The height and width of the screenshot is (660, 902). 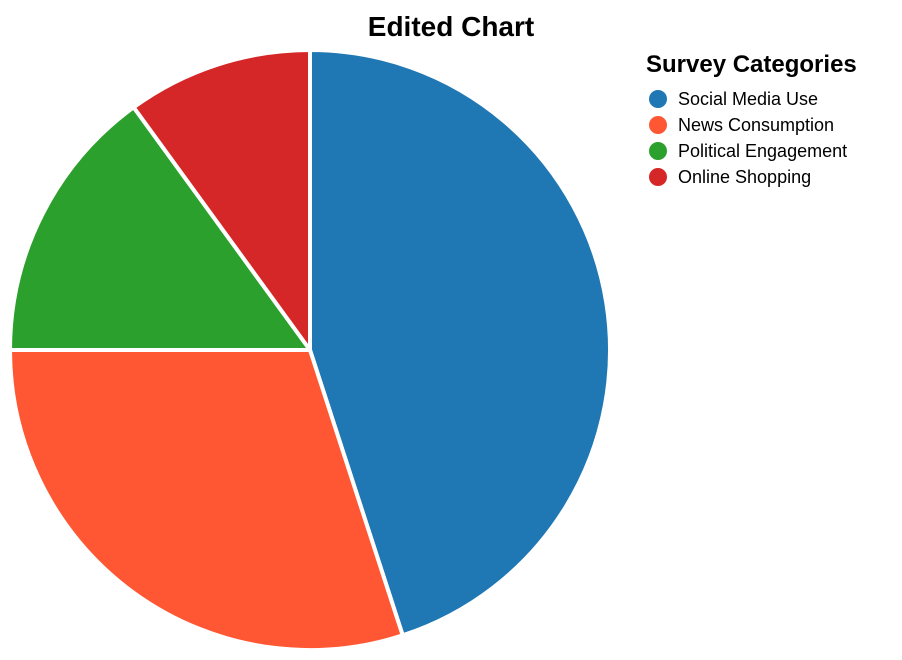 I want to click on legend-item-political-engagement: Political Engagement, so click(x=748, y=151).